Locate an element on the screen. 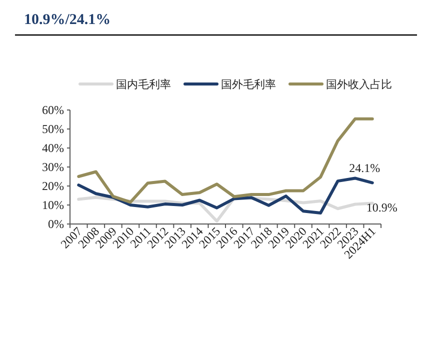  y-tick-label: 50% is located at coordinates (53, 129).